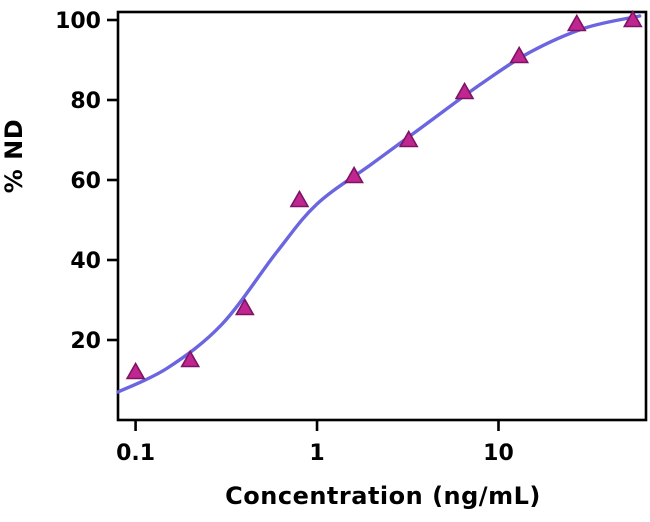 The image size is (650, 522). Describe the element at coordinates (85, 341) in the screenshot. I see `y-tick-label: 20` at that location.